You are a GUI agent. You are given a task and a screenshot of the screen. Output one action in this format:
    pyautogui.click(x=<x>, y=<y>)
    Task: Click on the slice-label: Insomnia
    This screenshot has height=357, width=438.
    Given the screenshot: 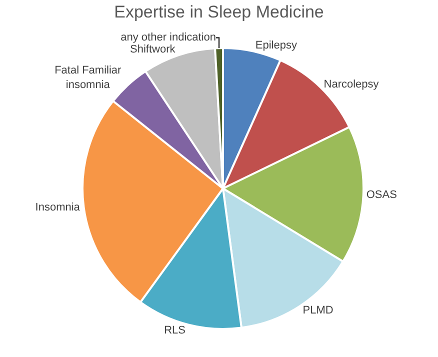 What is the action you would take?
    pyautogui.click(x=58, y=208)
    